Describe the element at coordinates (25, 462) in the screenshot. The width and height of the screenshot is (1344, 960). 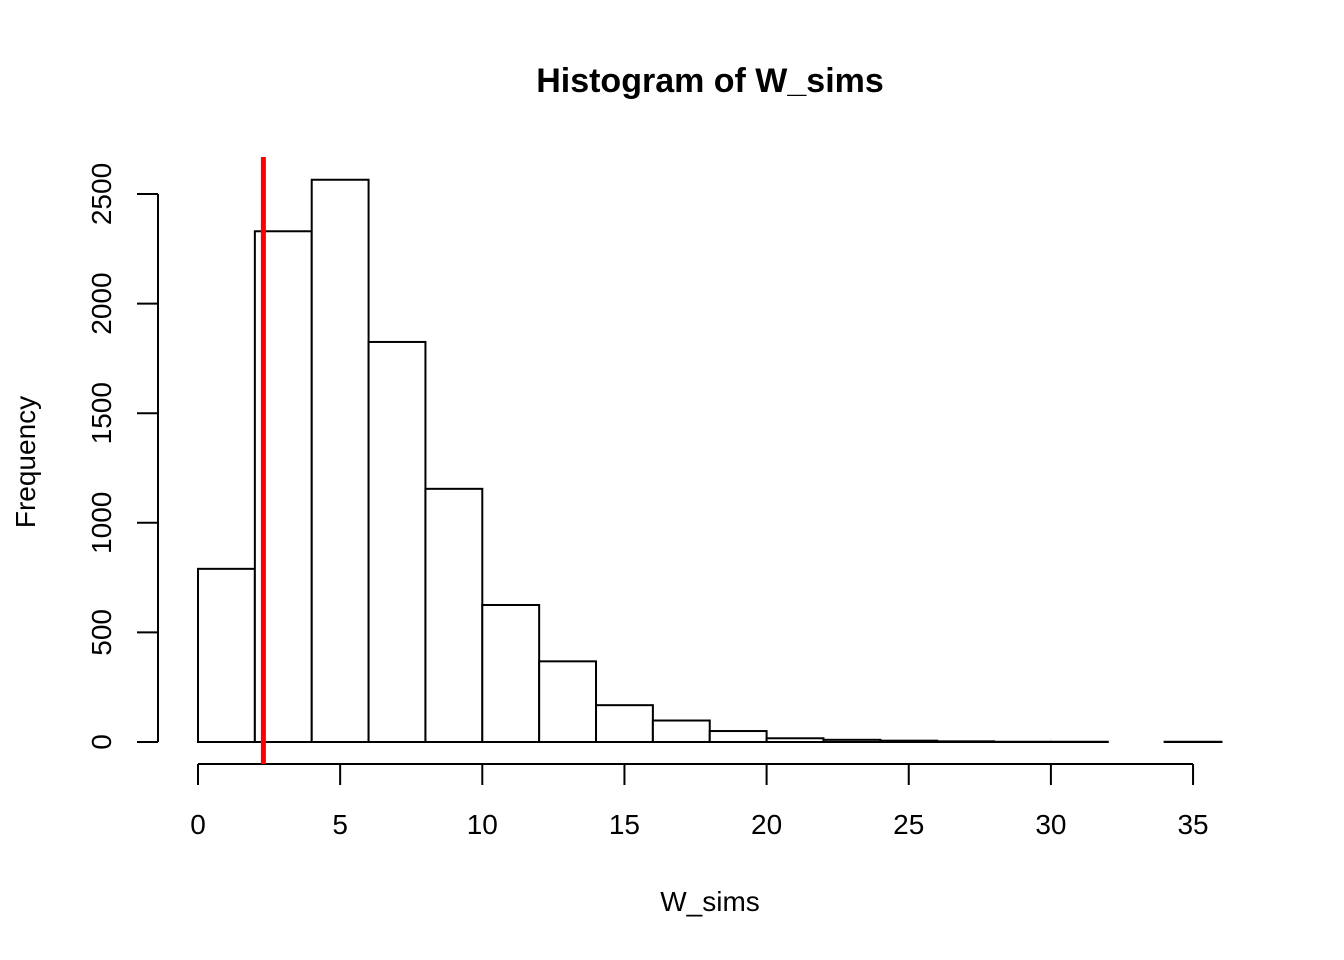
I see `y-axis-label: Frequency` at that location.